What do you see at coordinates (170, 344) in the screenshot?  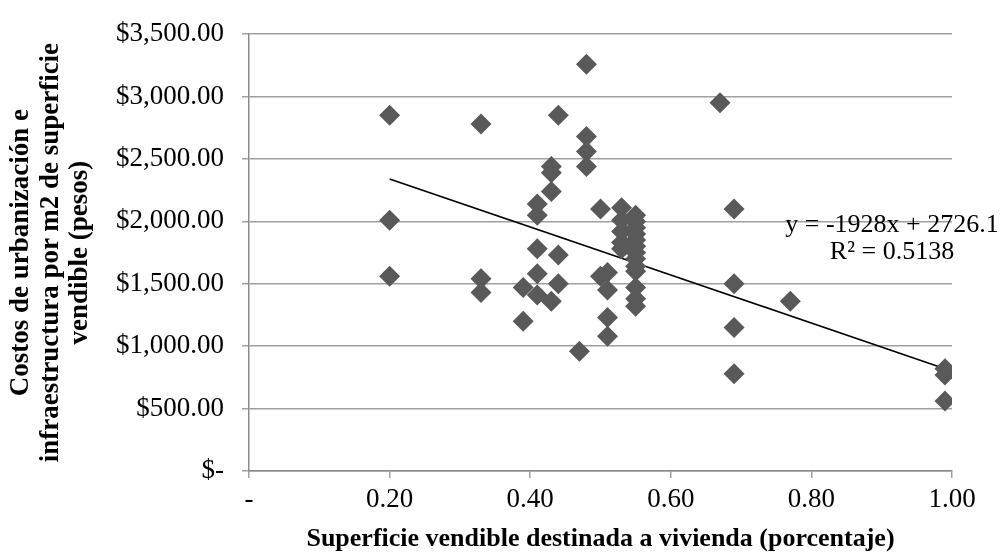 I see `y-tick-label: $1,000.00` at bounding box center [170, 344].